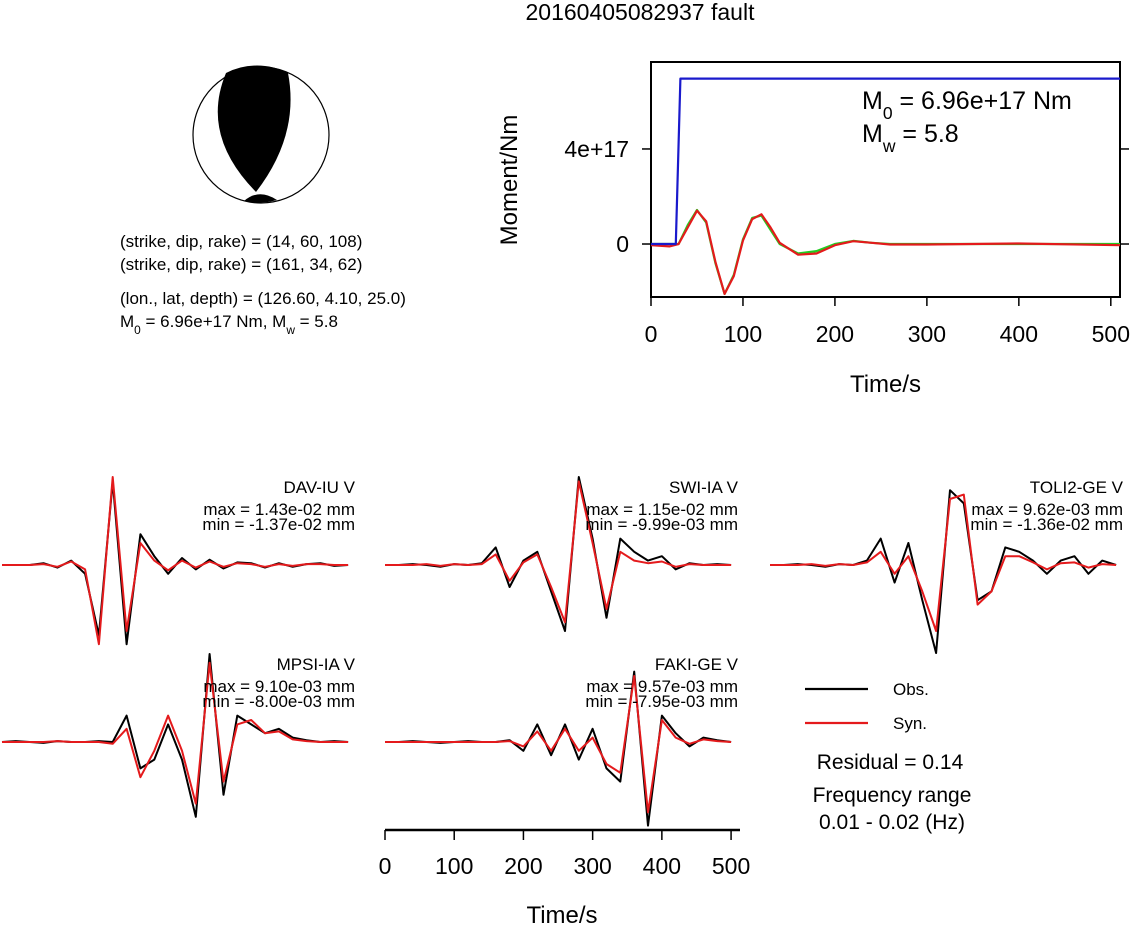 The image size is (1137, 927). I want to click on station-min: min = -8.00e-03 mm, so click(278, 701).